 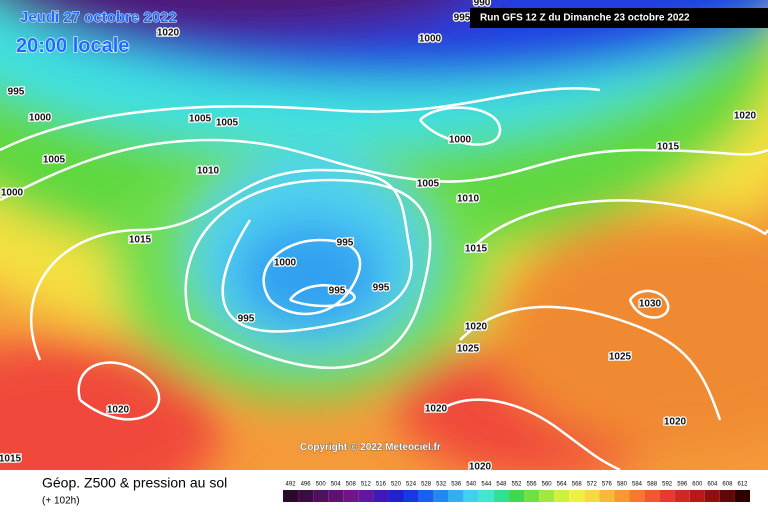 What do you see at coordinates (486, 485) in the screenshot?
I see `scale-label: 544` at bounding box center [486, 485].